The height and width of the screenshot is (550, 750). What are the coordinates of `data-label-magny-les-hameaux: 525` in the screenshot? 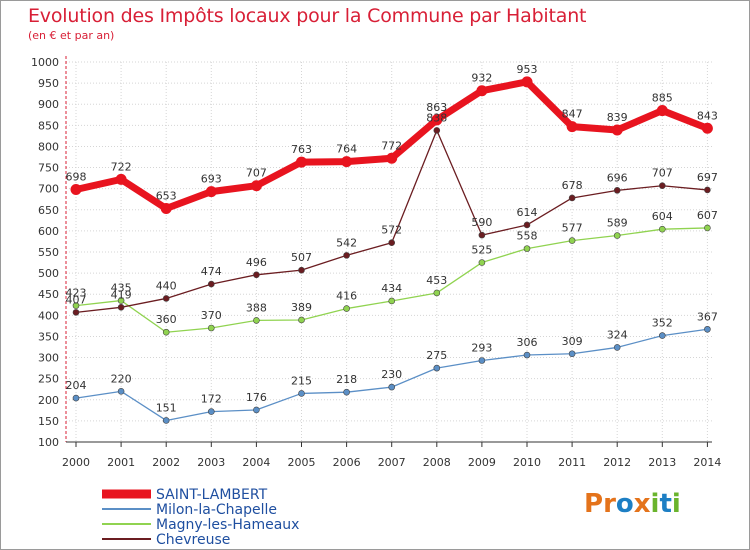 It's located at (481, 250).